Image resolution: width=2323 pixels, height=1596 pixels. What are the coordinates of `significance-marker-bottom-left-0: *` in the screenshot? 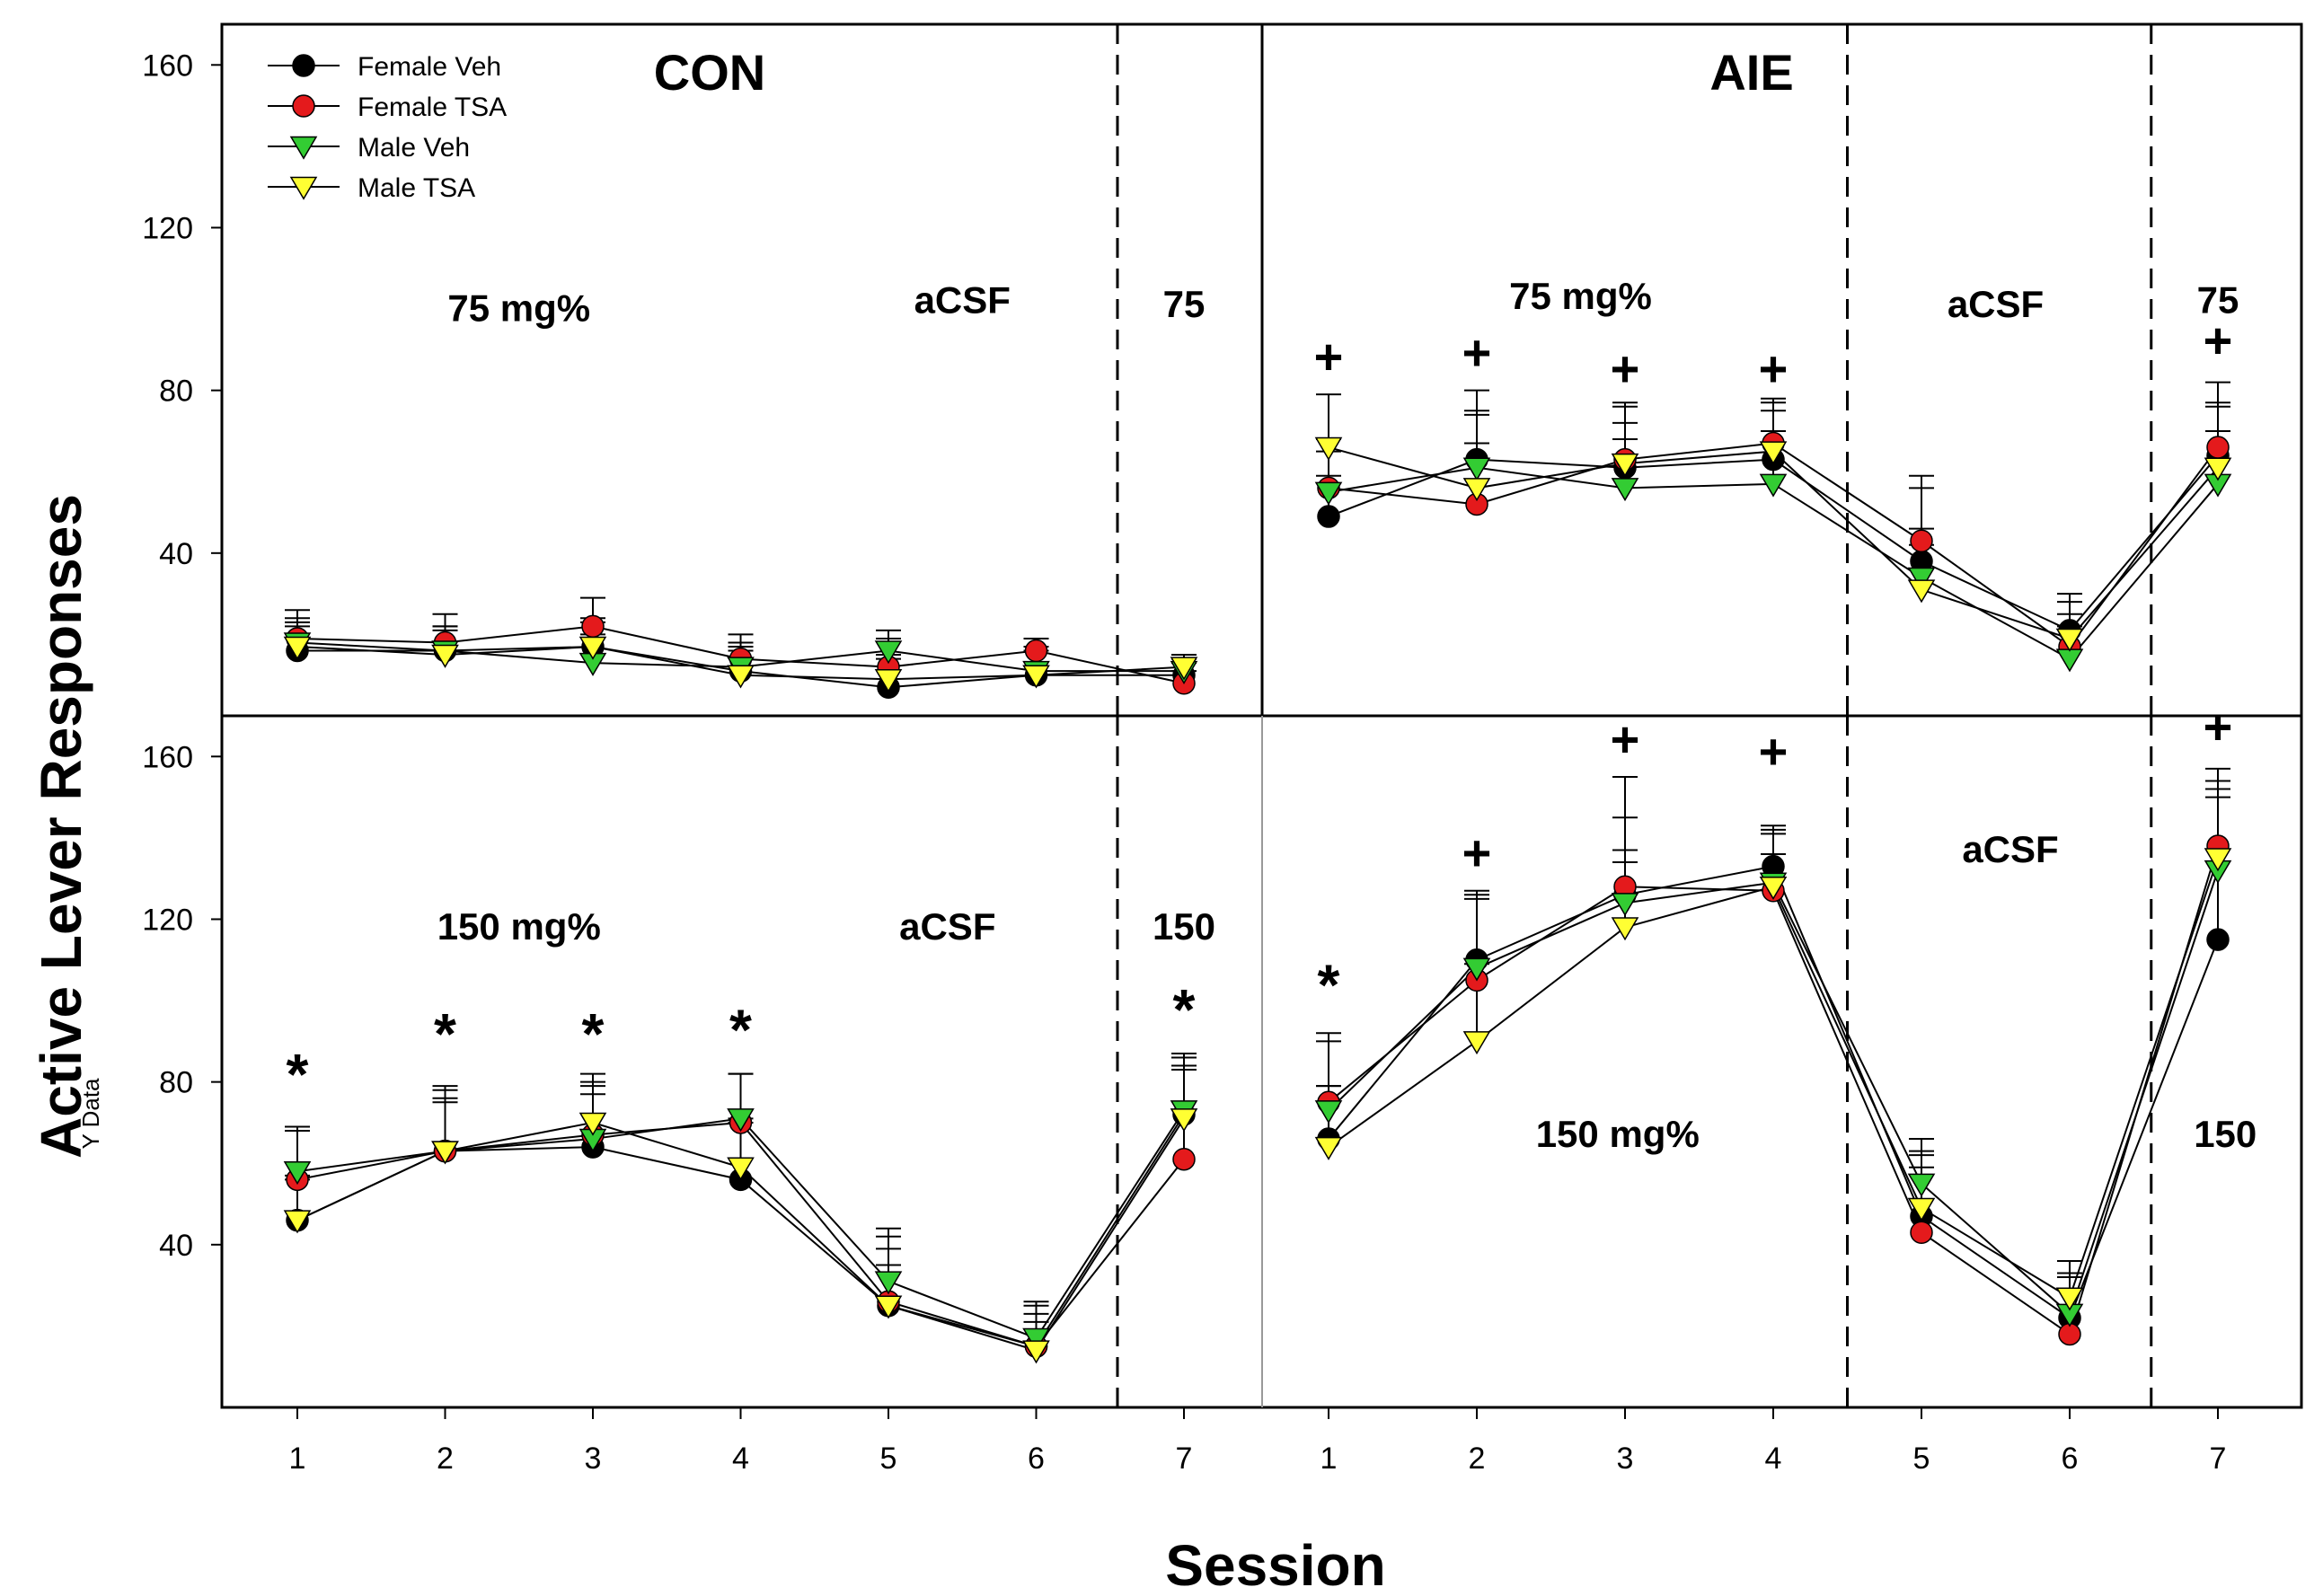 It's located at (298, 1074).